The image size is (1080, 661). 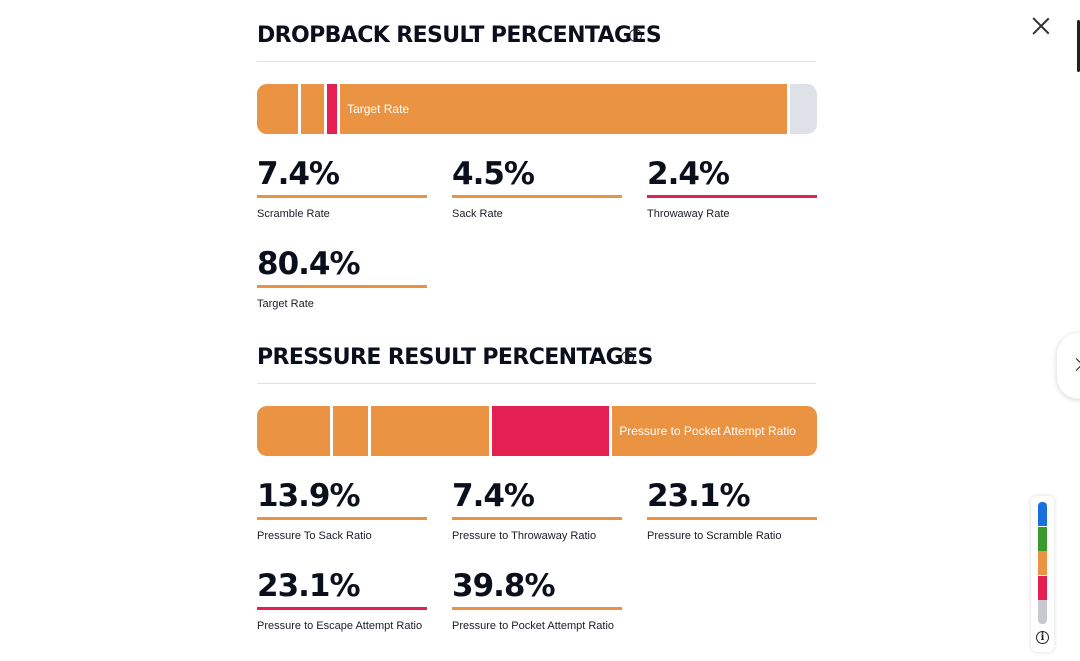 I want to click on stat-scramble-rate: 7.4% Scramble Rate, so click(x=342, y=188).